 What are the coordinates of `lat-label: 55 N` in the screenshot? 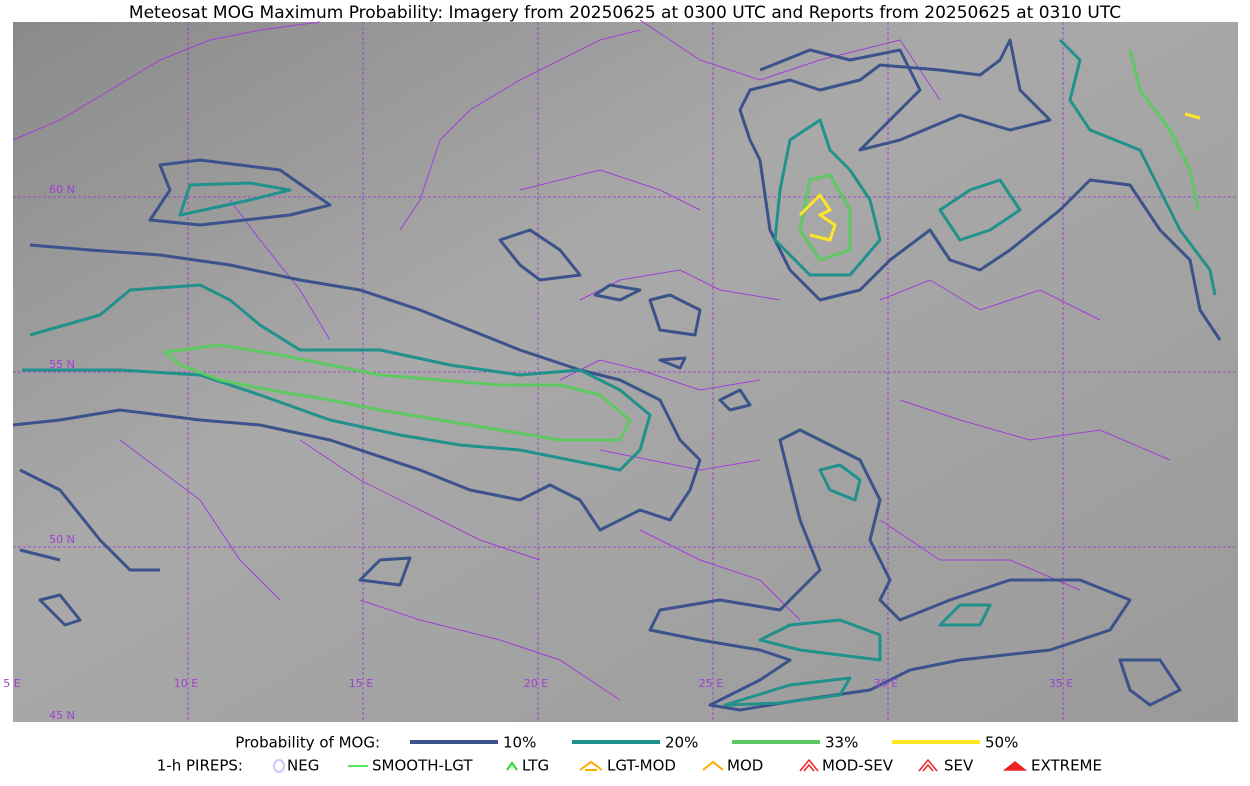 It's located at (62, 364).